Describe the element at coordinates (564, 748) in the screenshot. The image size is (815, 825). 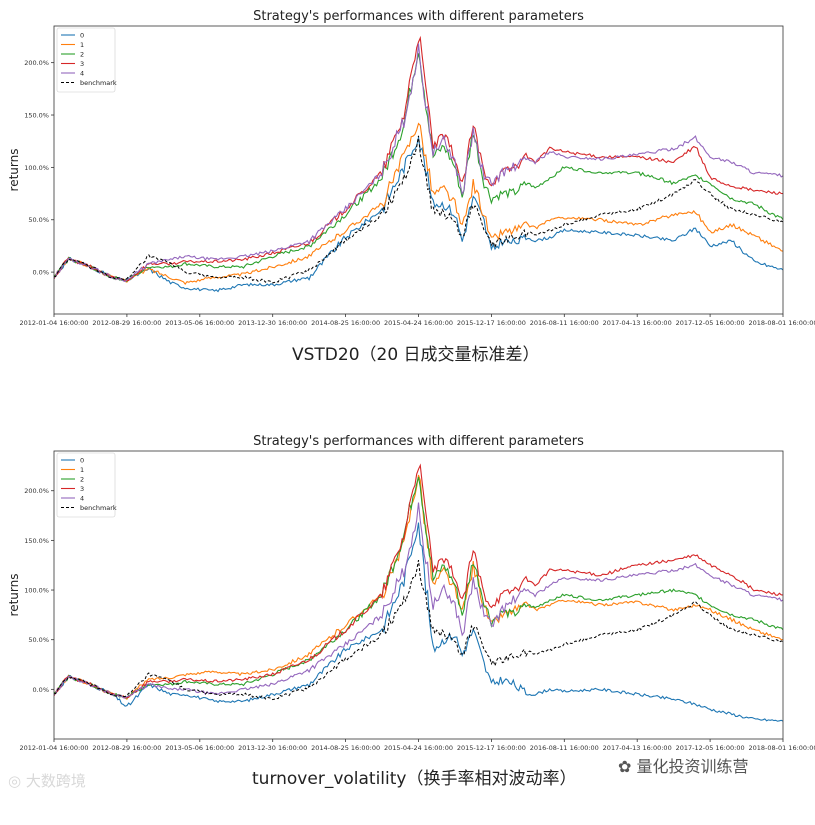
I see `c2-xtick-label: 2016-08-11 16:00:00` at that location.